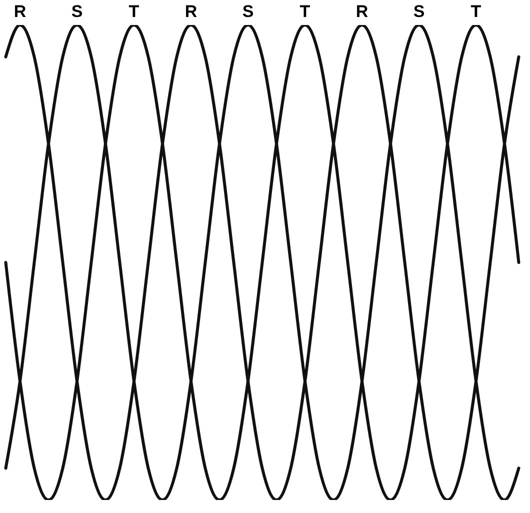 The image size is (530, 513). Describe the element at coordinates (419, 11) in the screenshot. I see `series-label: S` at that location.